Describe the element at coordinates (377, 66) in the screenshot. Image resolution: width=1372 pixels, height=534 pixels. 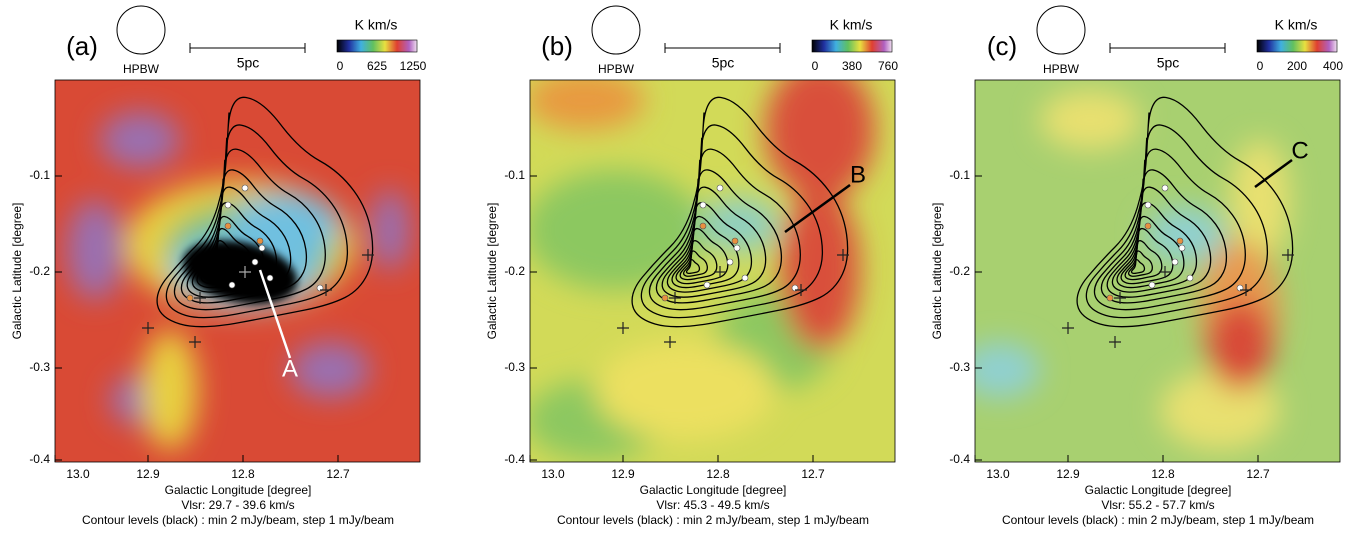
I see `colorbar-tick-label: 625` at that location.